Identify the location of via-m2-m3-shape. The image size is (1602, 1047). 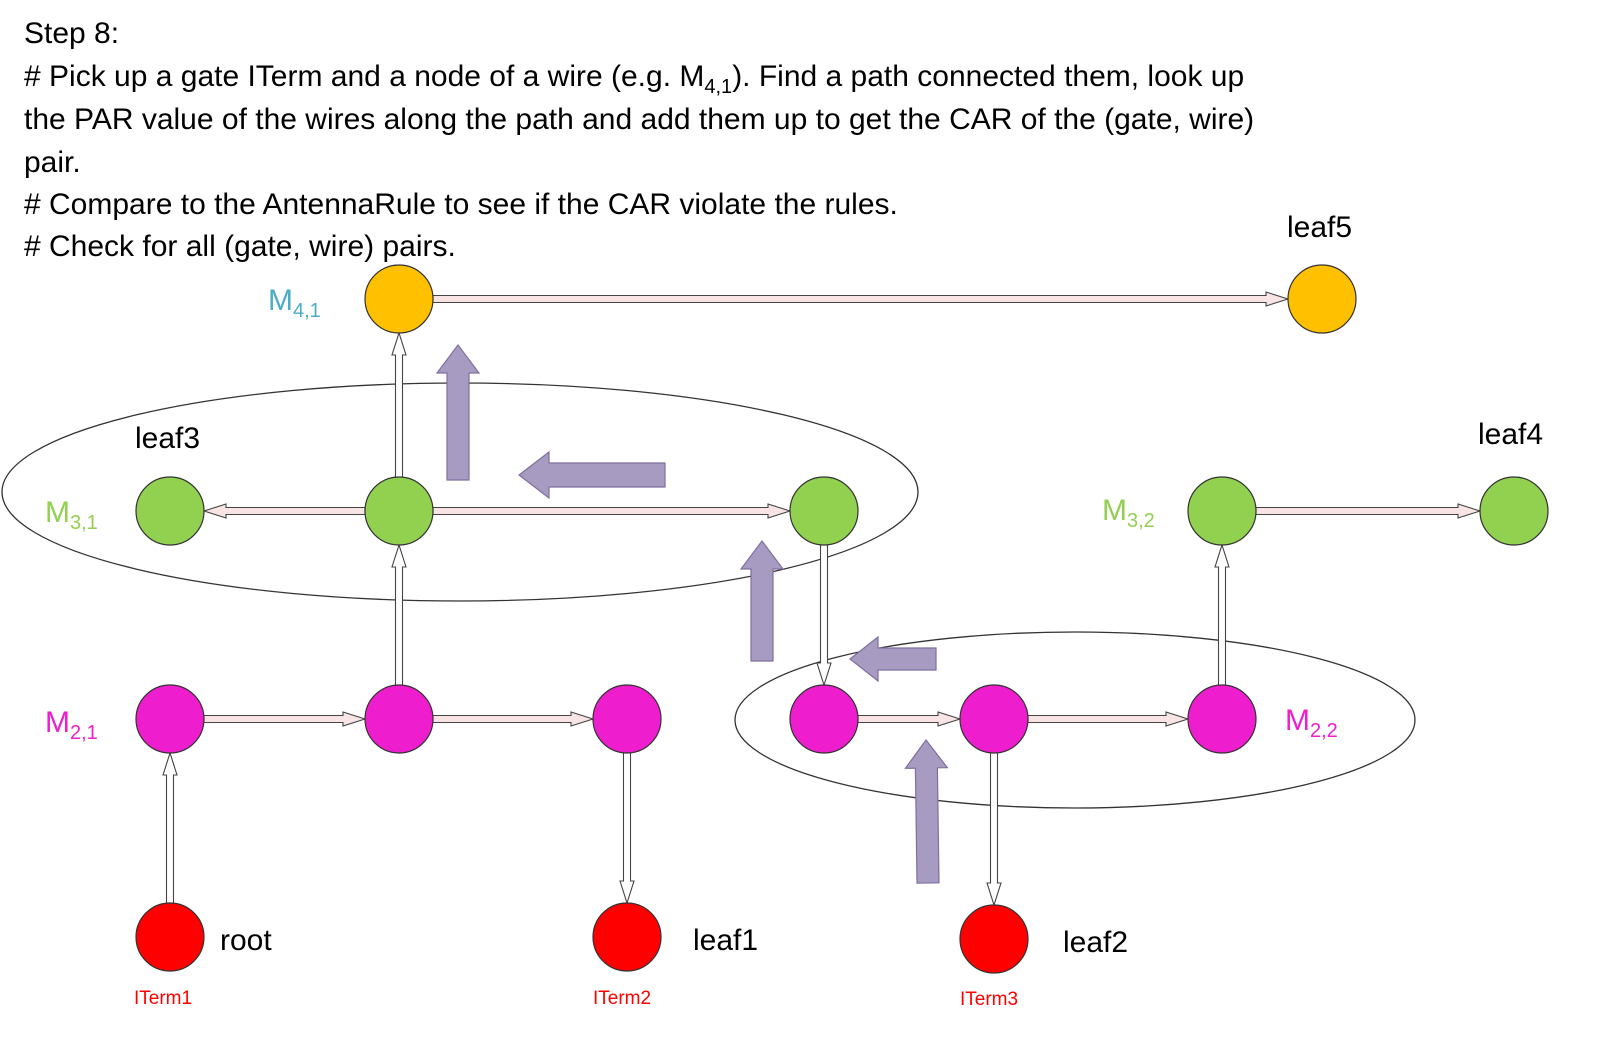
(399, 614).